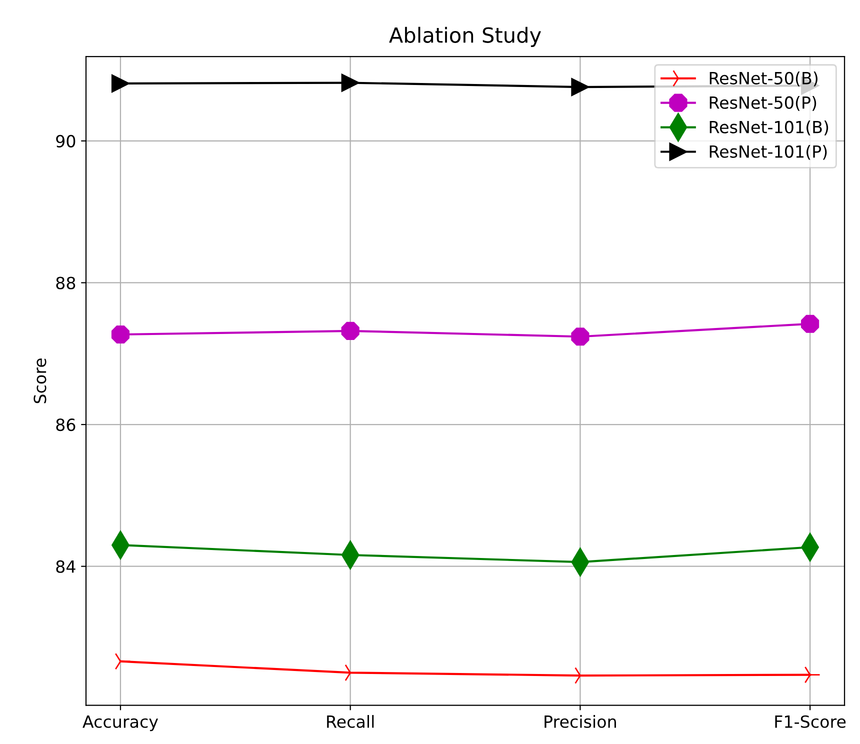 Image resolution: width=860 pixels, height=744 pixels. I want to click on chart-title: Ablation Study, so click(465, 36).